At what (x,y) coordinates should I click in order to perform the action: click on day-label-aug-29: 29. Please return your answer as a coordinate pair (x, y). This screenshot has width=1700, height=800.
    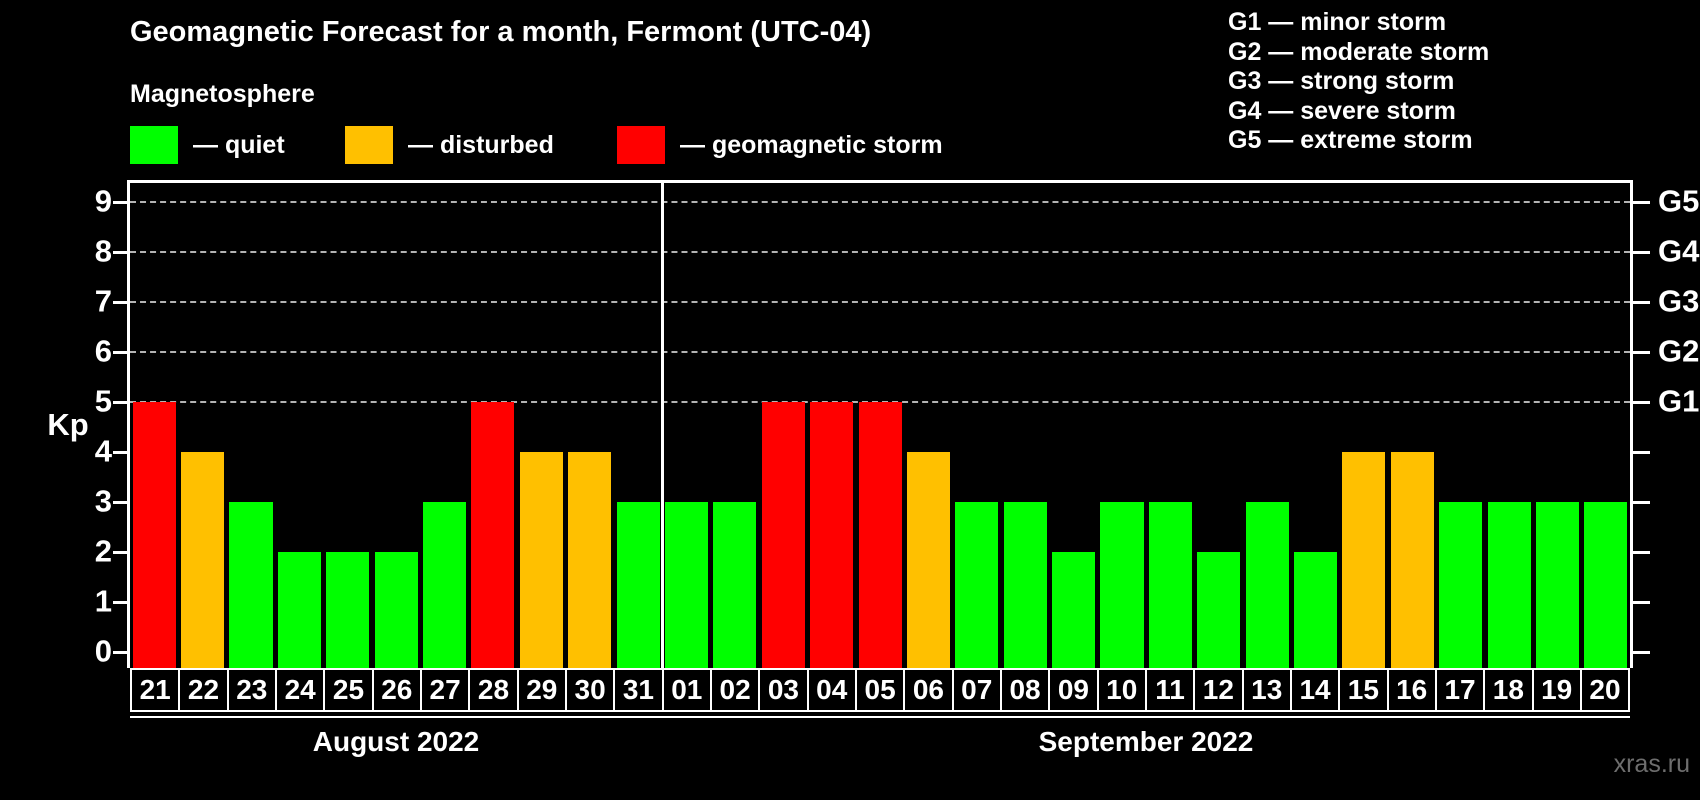
    Looking at the image, I should click on (542, 690).